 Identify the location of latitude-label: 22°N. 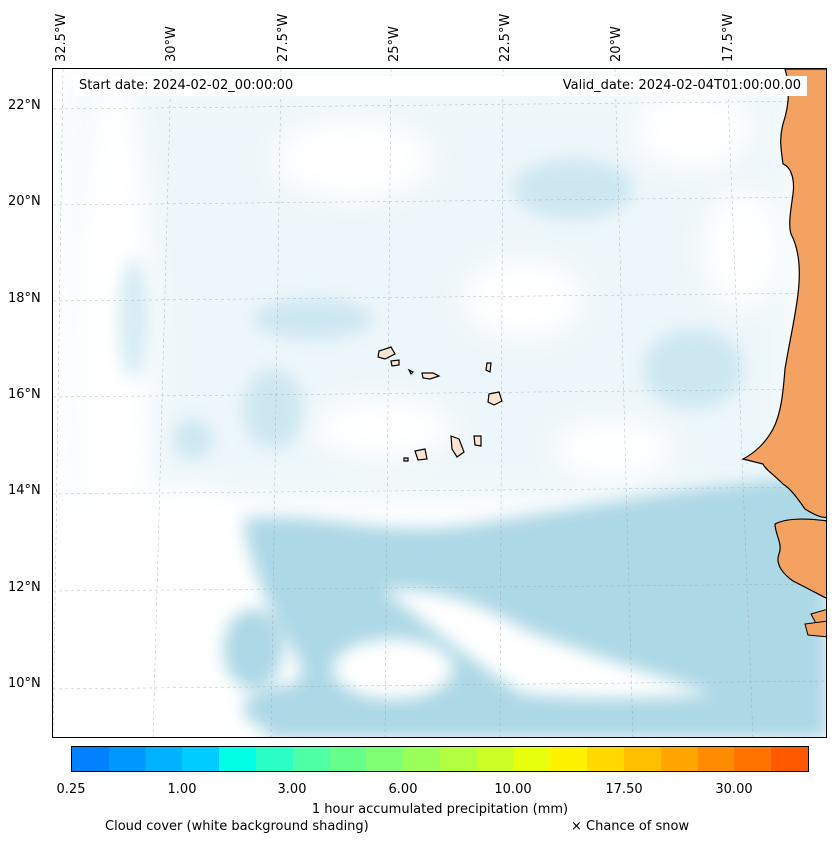
(24, 105).